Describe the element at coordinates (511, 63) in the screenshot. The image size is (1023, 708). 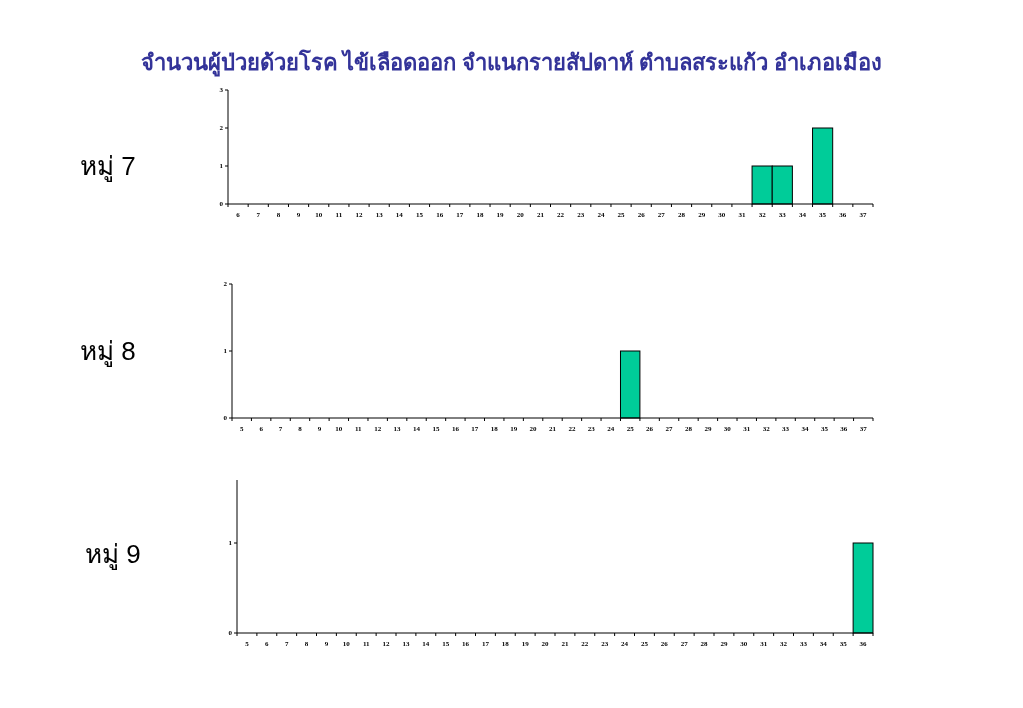
I see `chart-title: จำนวนผู้ป่วยด้วยโรค ไข้เลือดออก จำแนกรายสัปดาห์ ตำบลสระแก้ว อำเภอเมือง` at that location.